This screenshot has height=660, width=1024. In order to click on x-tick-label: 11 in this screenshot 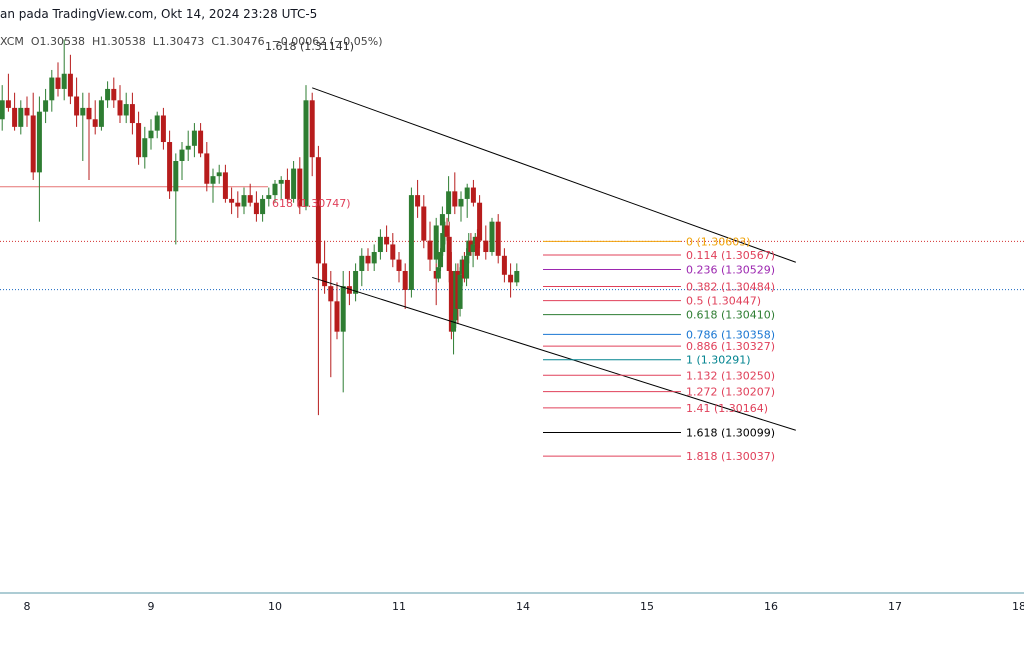, I will do `click(399, 606)`.